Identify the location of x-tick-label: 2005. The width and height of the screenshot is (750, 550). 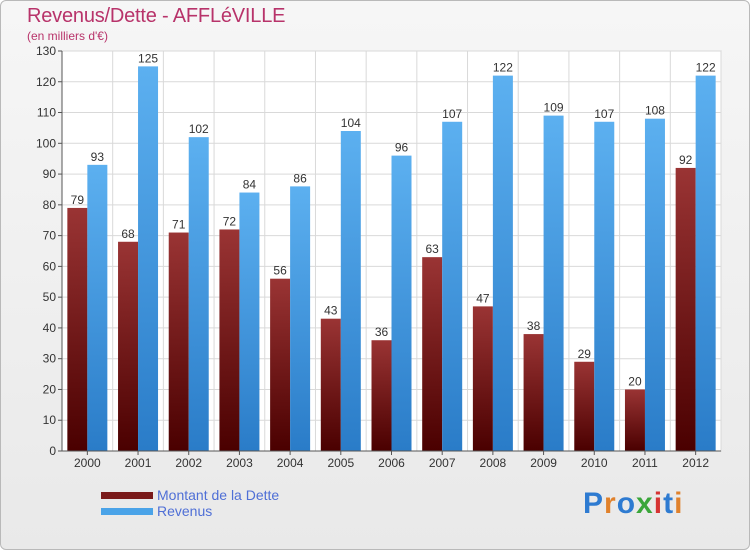
(340, 463).